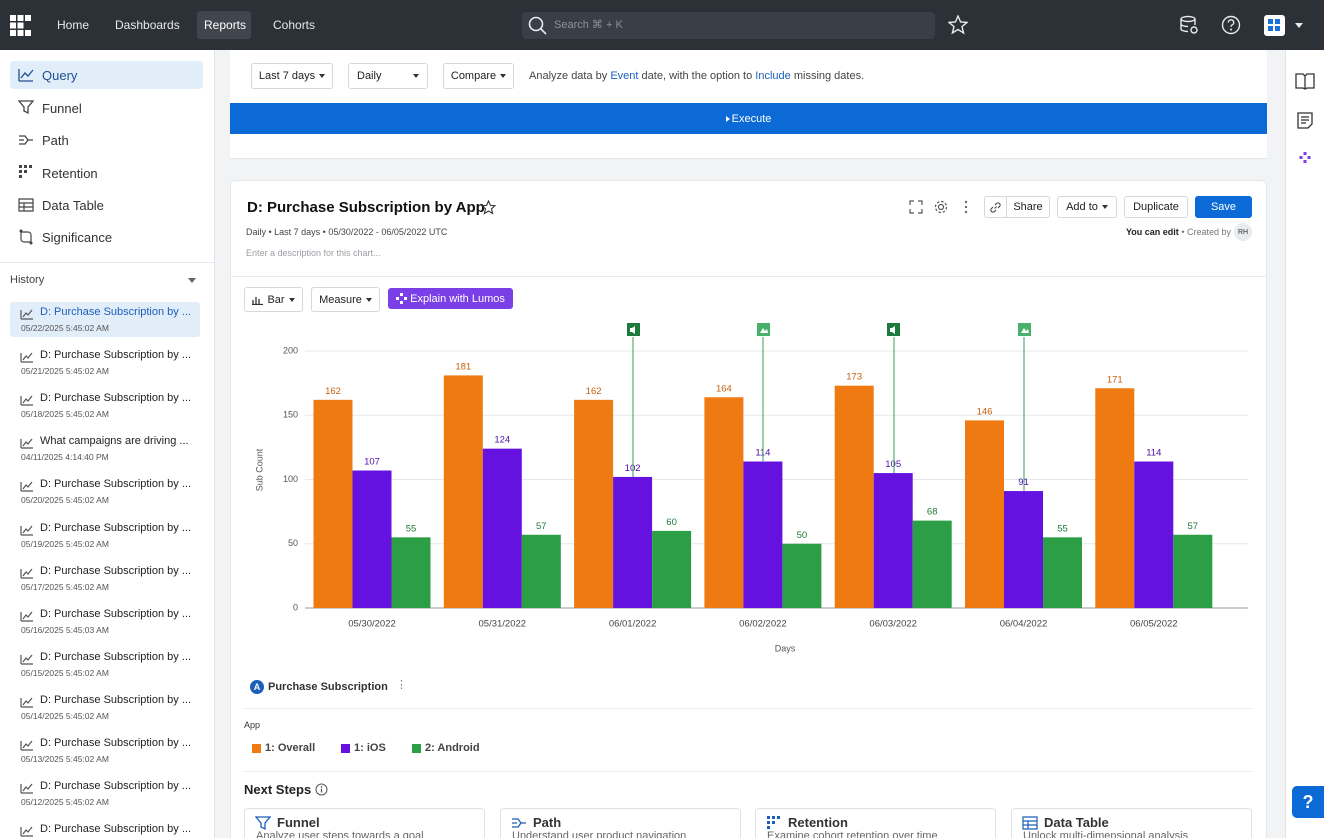  What do you see at coordinates (290, 748) in the screenshot?
I see `legend-label: 1: Overall` at bounding box center [290, 748].